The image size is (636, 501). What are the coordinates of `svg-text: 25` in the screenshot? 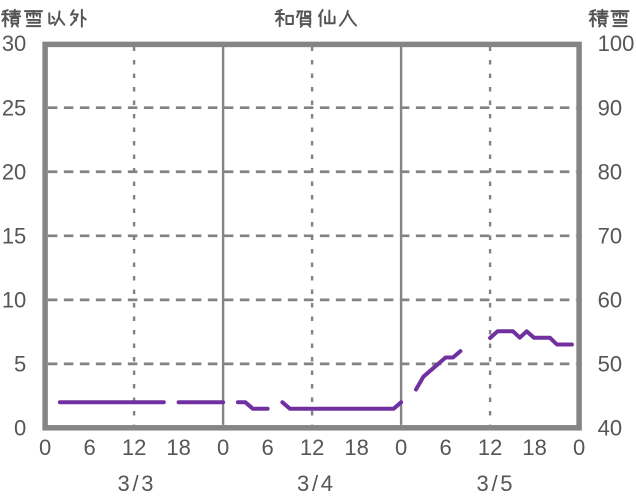 It's located at (14, 107).